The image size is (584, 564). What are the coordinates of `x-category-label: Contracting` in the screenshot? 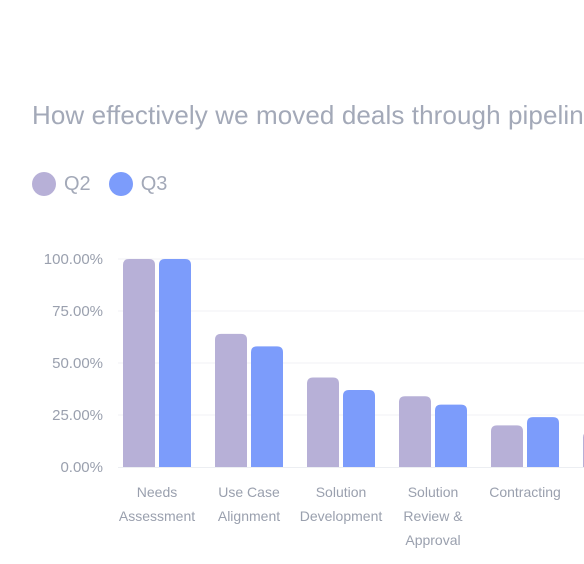 It's located at (525, 492).